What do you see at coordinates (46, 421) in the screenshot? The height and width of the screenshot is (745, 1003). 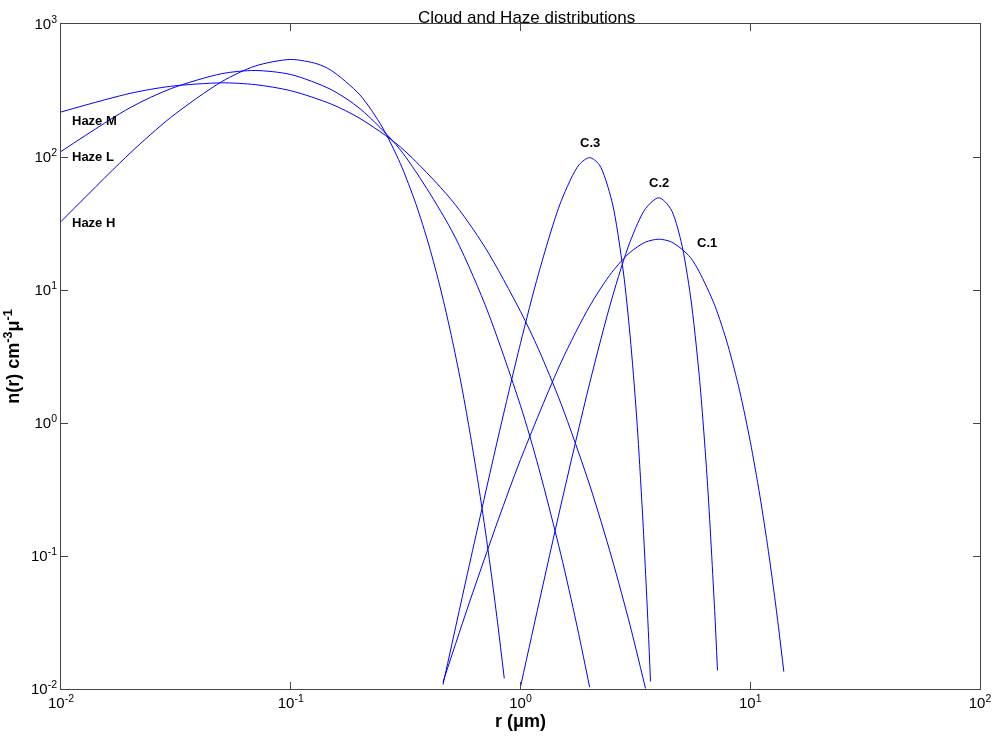 I see `y-tick-label: 10$^{0}$` at bounding box center [46, 421].